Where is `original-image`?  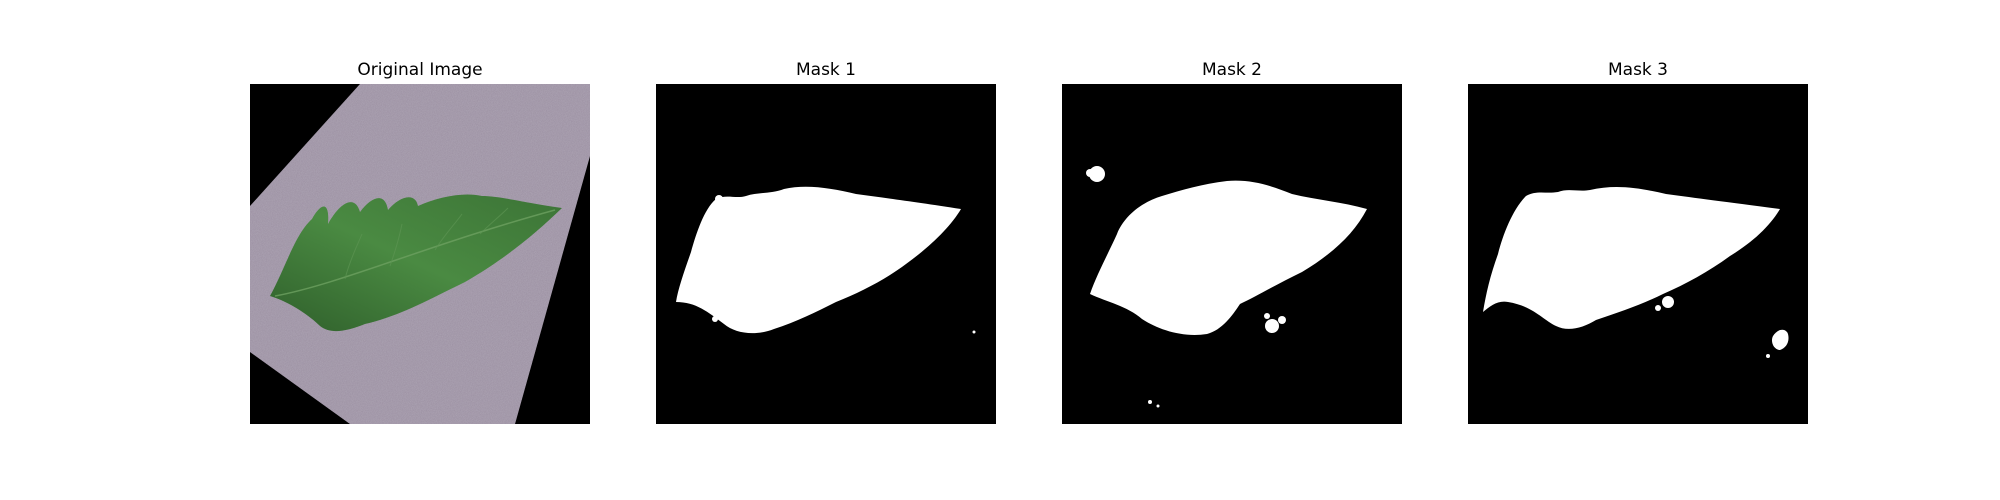 original-image is located at coordinates (420, 254).